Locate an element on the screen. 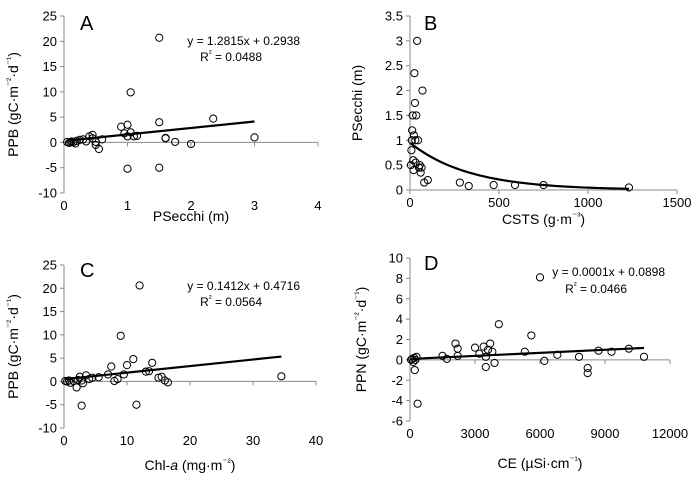  panel-label: C is located at coordinates (87, 271).